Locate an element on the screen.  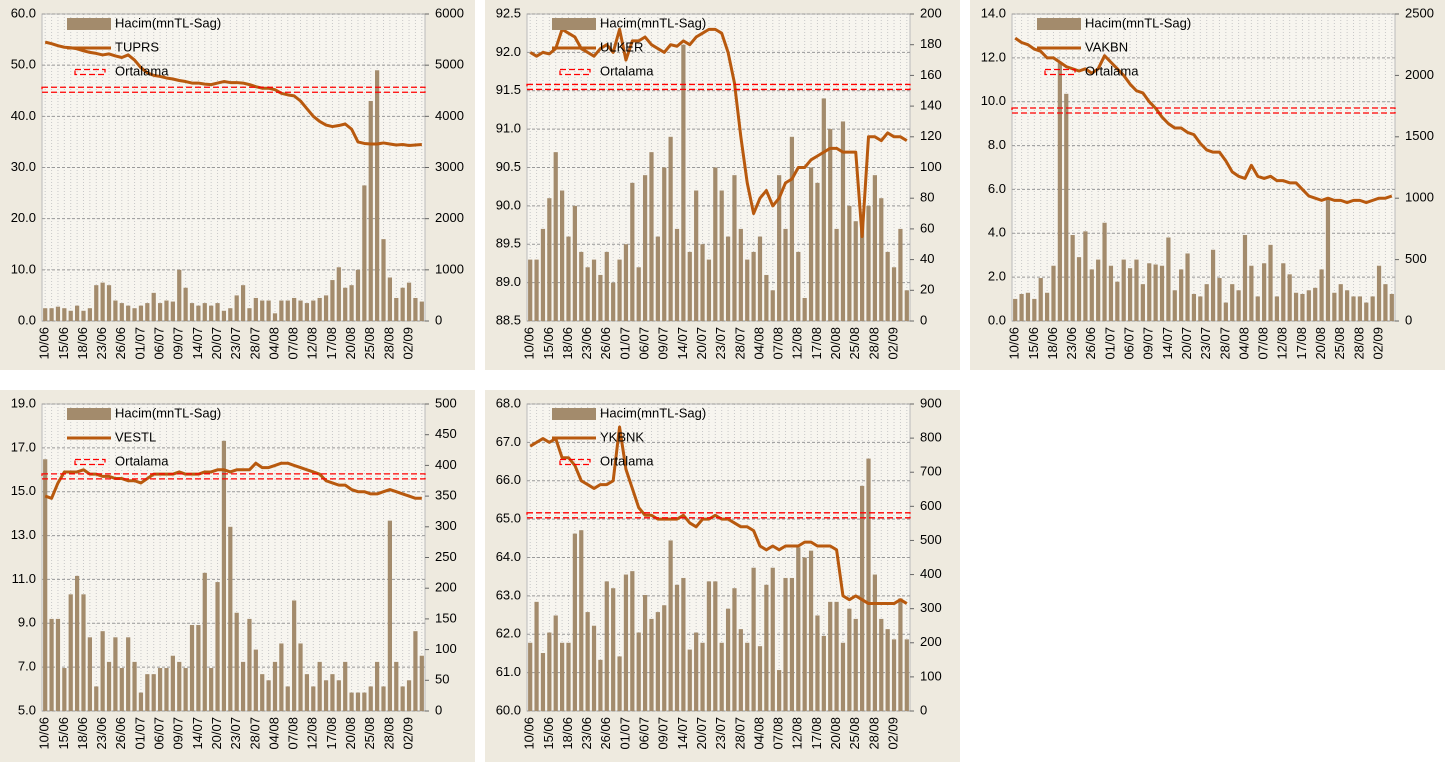
y2-tick-label: 40 is located at coordinates (927, 258).